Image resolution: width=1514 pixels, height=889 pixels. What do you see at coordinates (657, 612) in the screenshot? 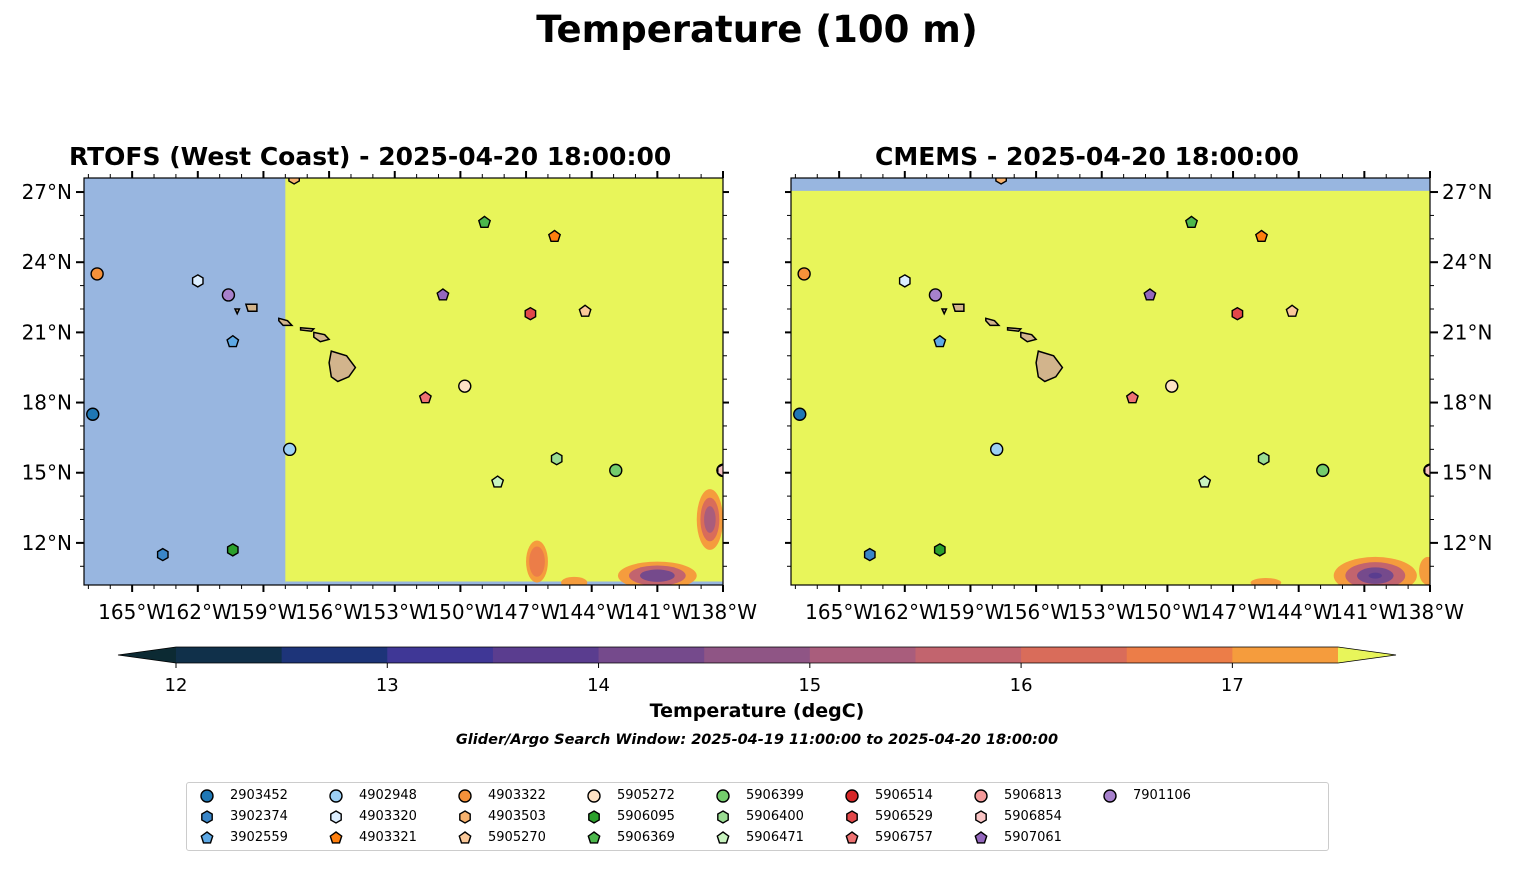
I see `lon-tick-label: 141°W` at bounding box center [657, 612].